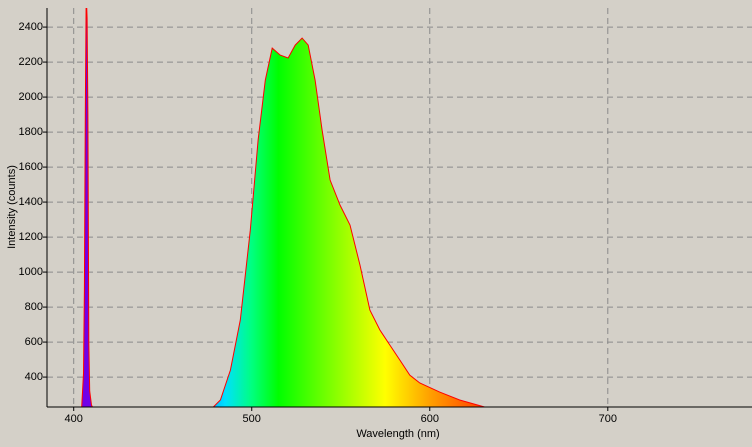  I want to click on y-tick-label: 1400, so click(31, 202).